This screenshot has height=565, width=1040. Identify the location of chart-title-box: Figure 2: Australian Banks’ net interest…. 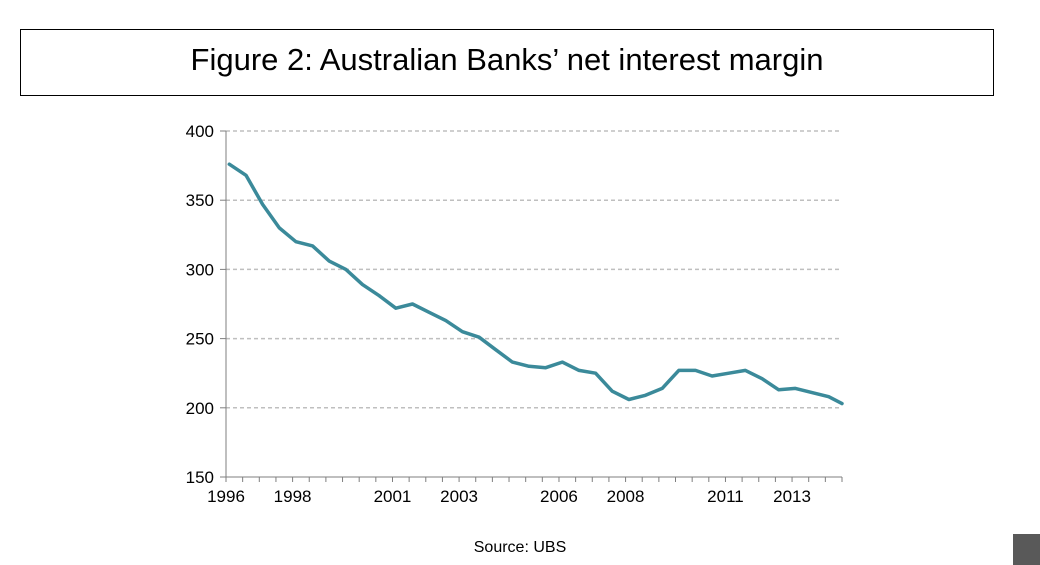
(507, 62).